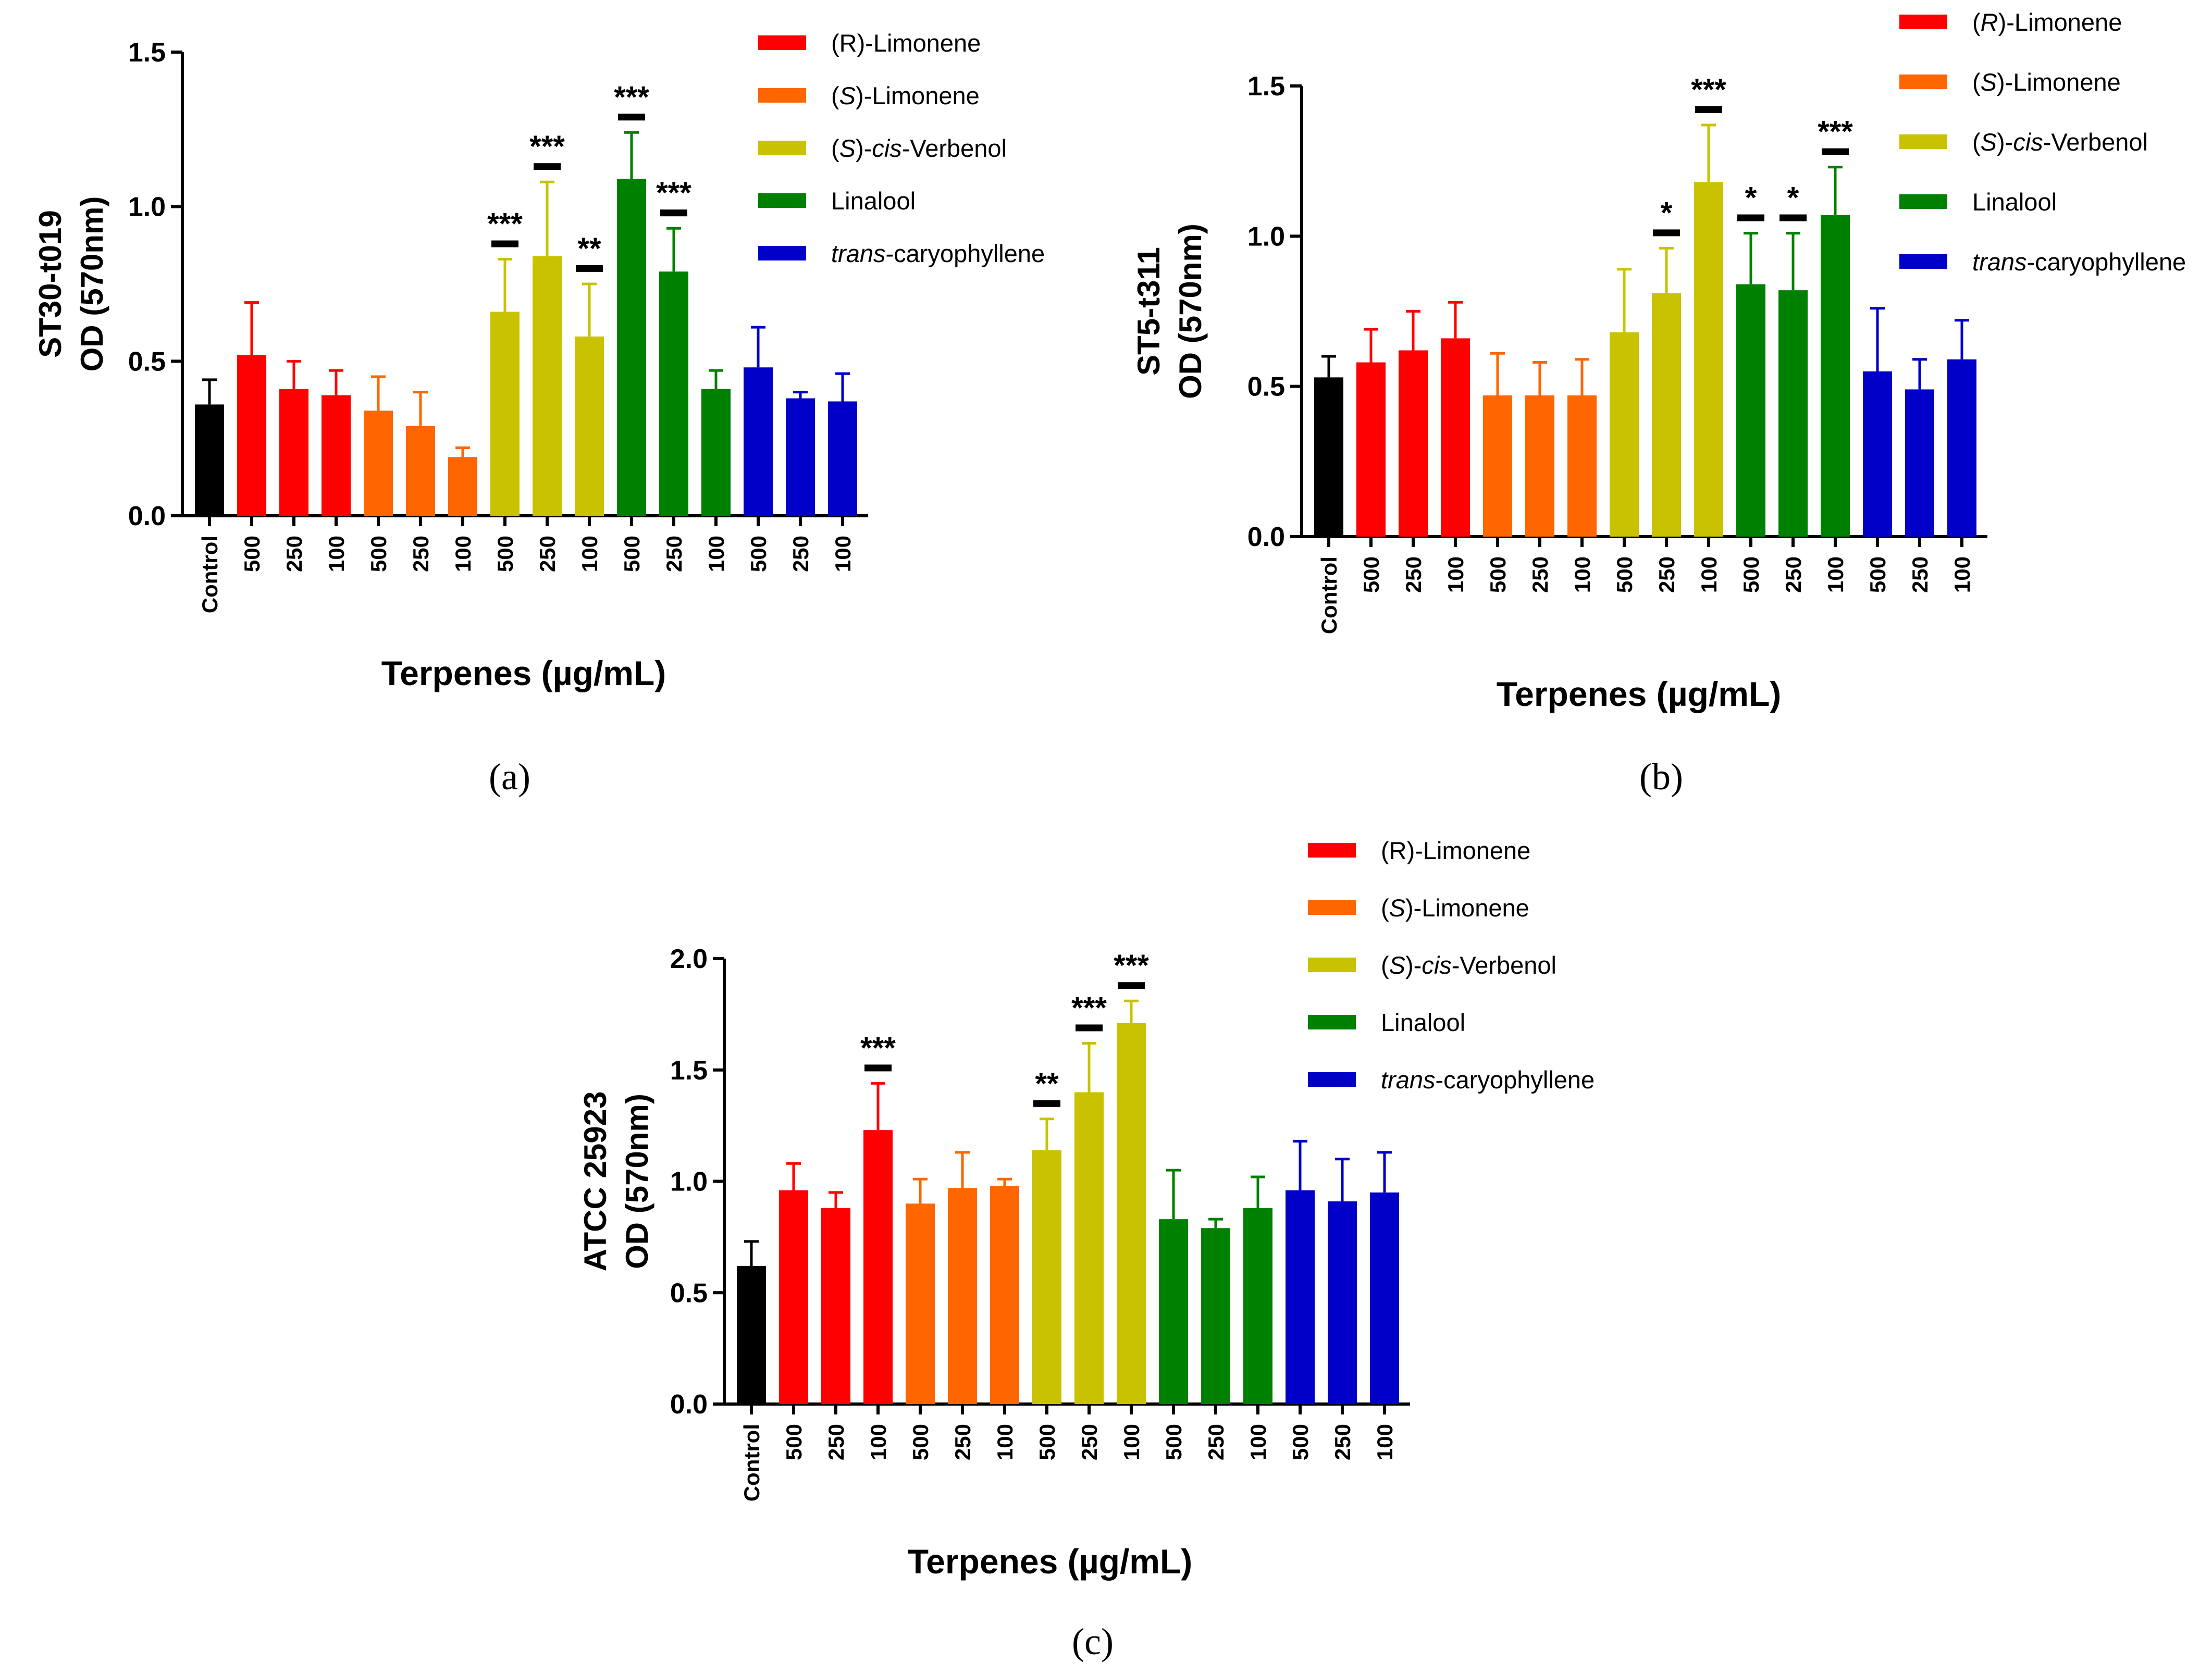 The image size is (2212, 1676). What do you see at coordinates (50, 283) in the screenshot?
I see `y-axis-label-strain: ST30-t019` at bounding box center [50, 283].